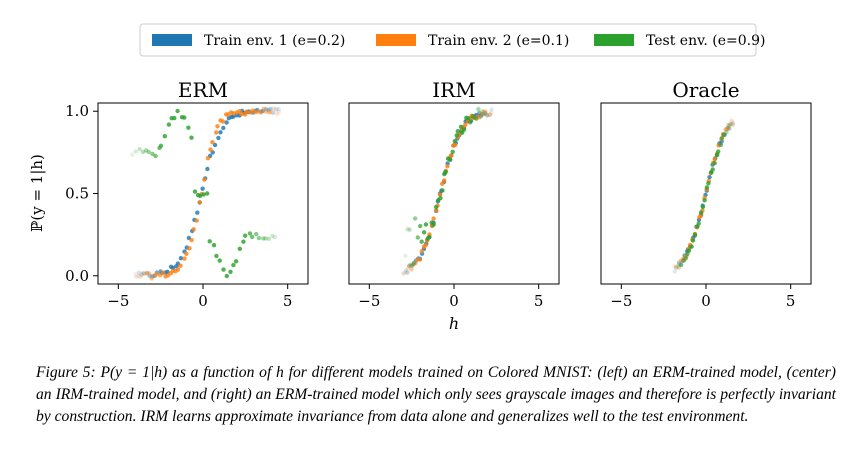 This screenshot has height=475, width=860. Describe the element at coordinates (705, 41) in the screenshot. I see `legend-label-test-env: Test env. (e=0.9)` at that location.